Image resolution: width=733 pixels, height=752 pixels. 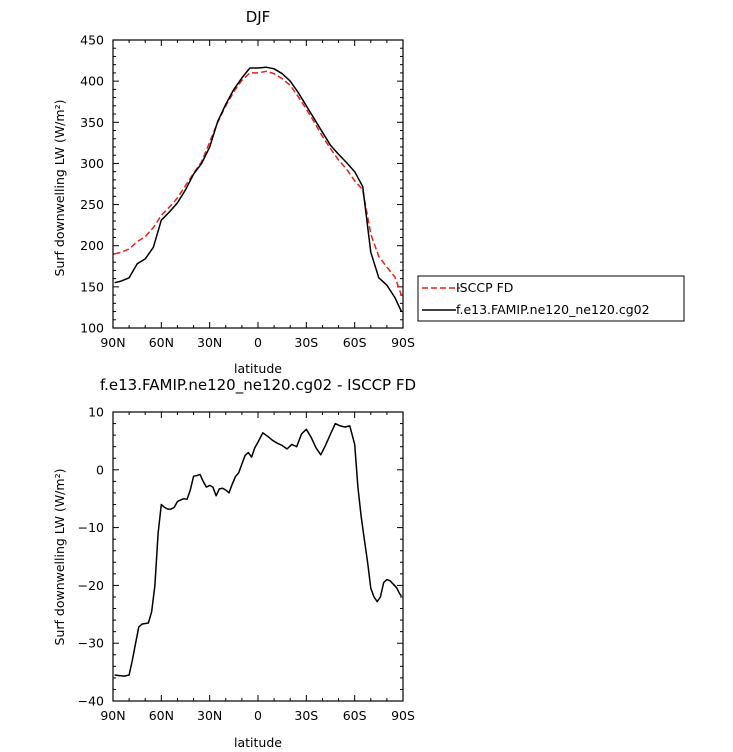 What do you see at coordinates (209, 342) in the screenshot?
I see `top-x-tick-label: 30N` at bounding box center [209, 342].